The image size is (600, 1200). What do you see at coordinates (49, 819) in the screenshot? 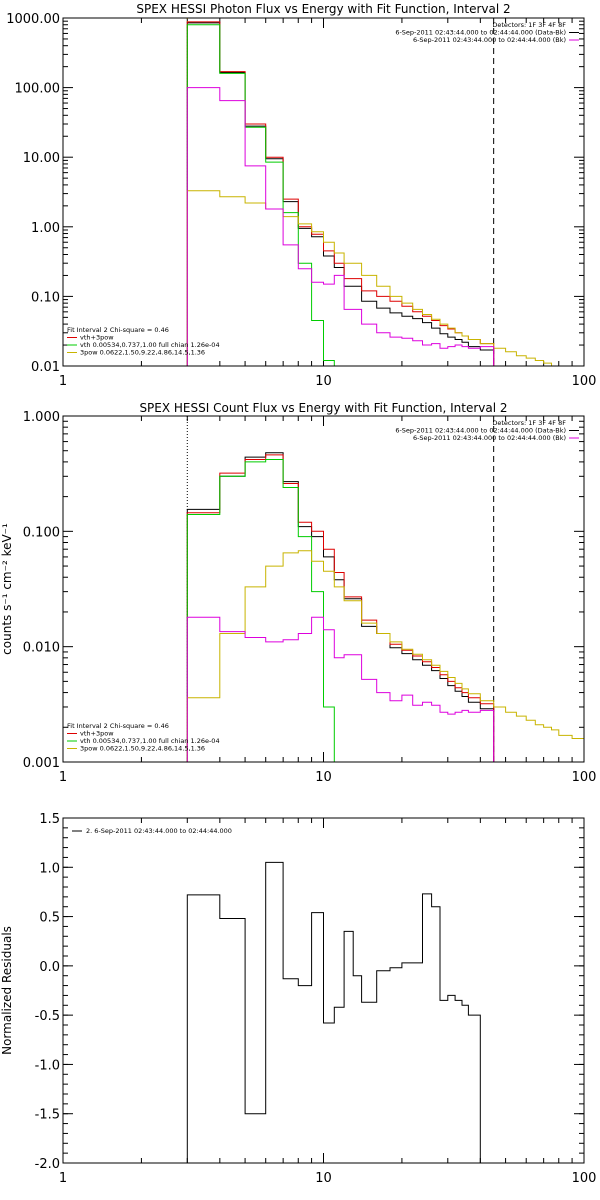
I see `y-tick-label: 1.5` at bounding box center [49, 819].